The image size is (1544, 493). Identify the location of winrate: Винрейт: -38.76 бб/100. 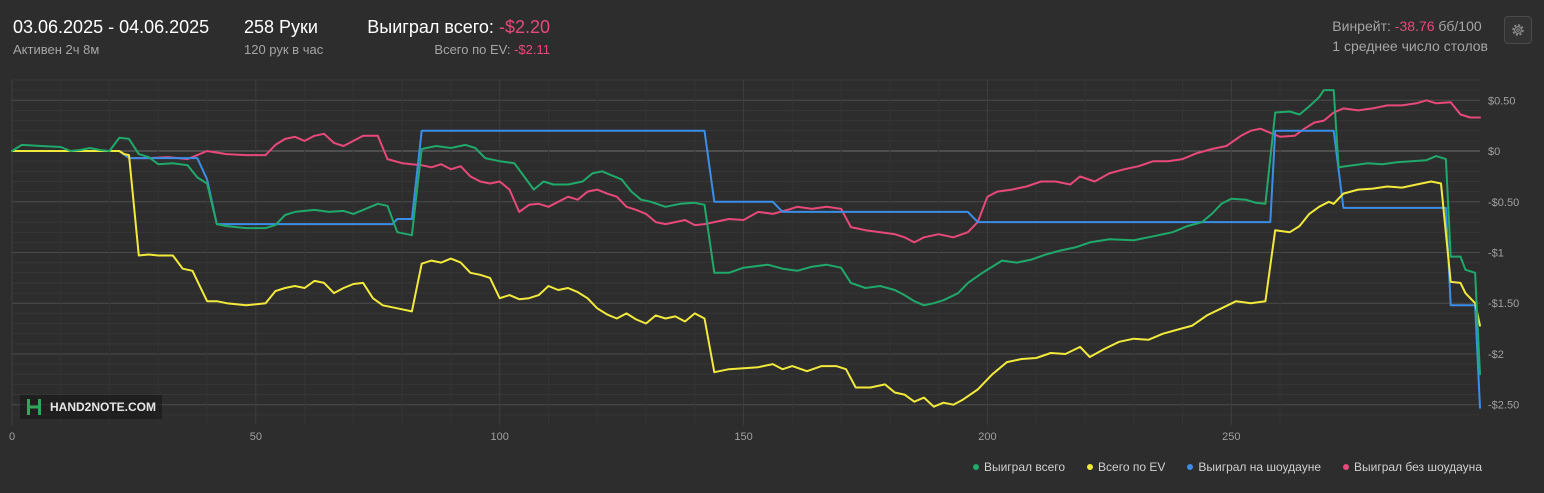
(1410, 26).